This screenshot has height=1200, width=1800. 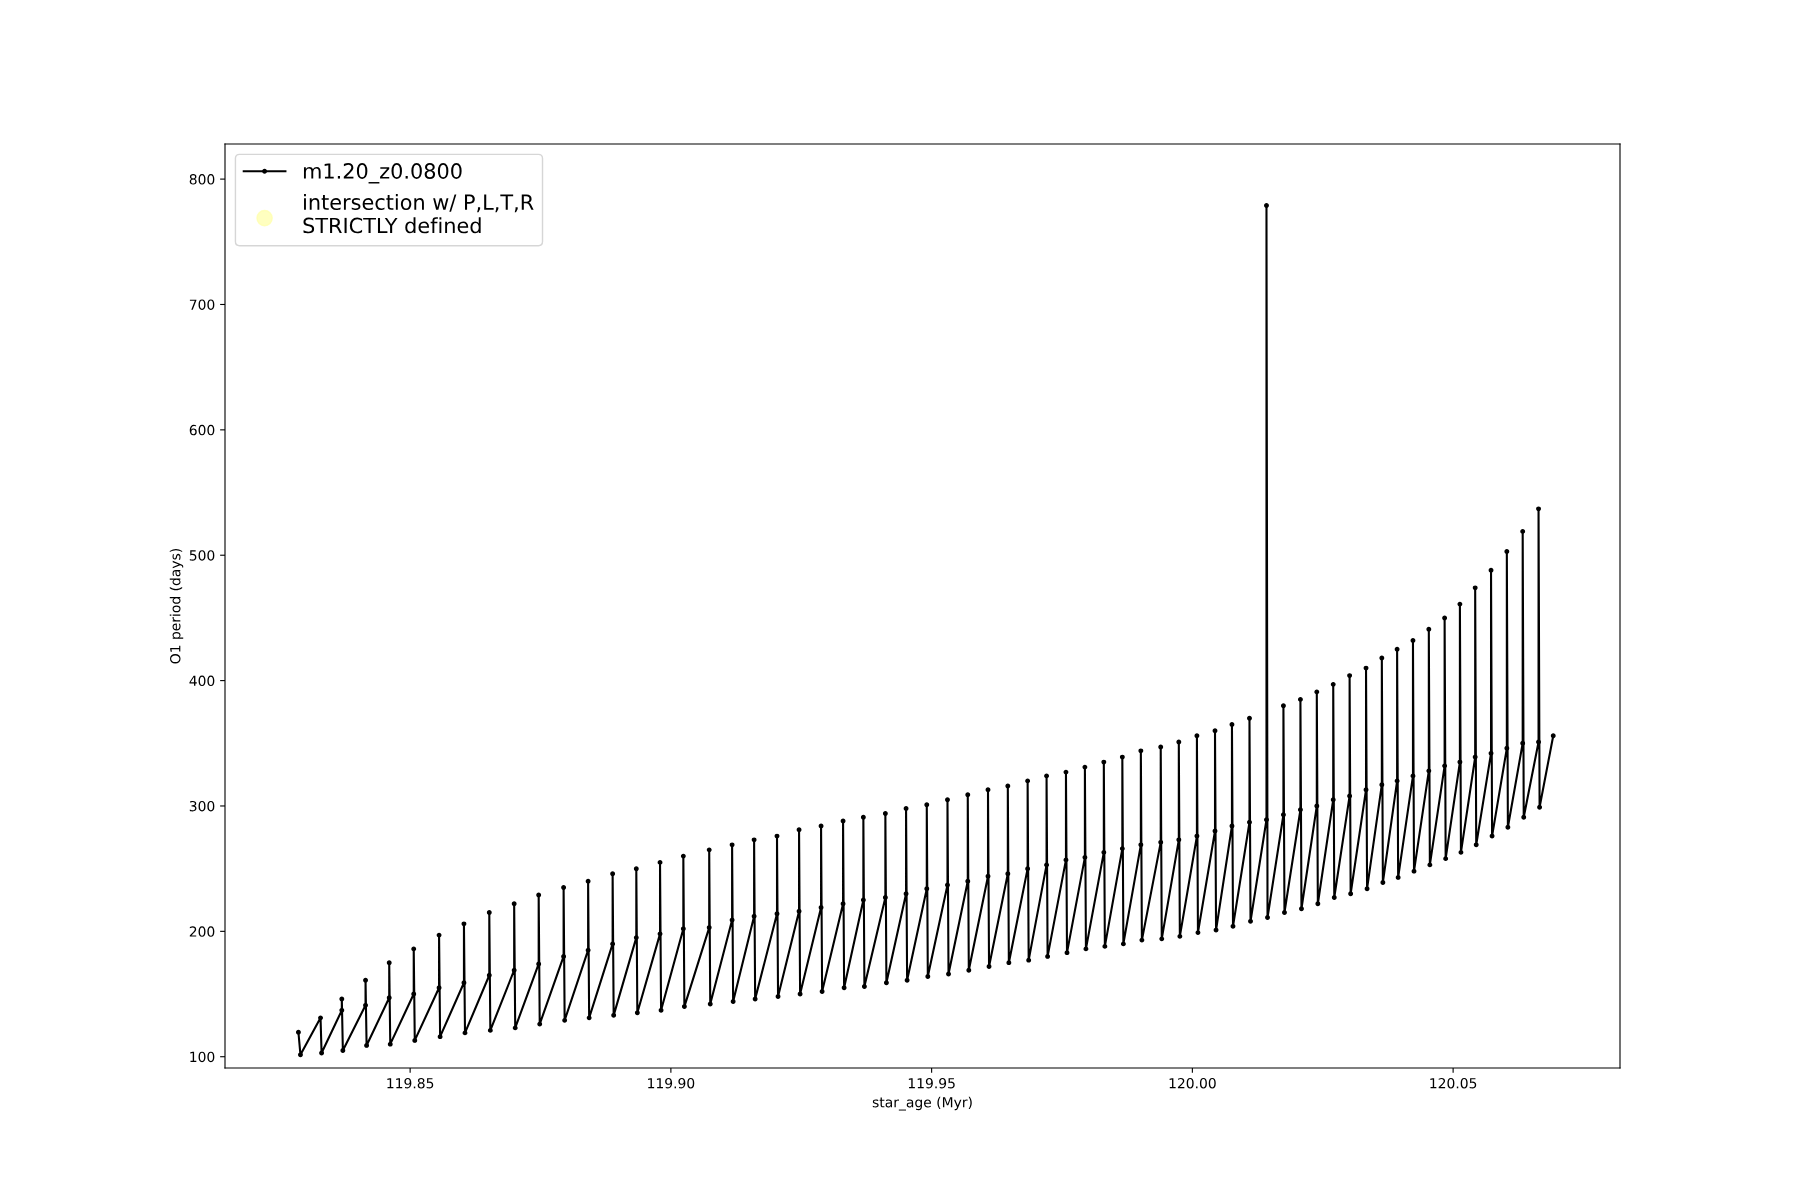 I want to click on y-tick-label: 100, so click(x=202, y=1057).